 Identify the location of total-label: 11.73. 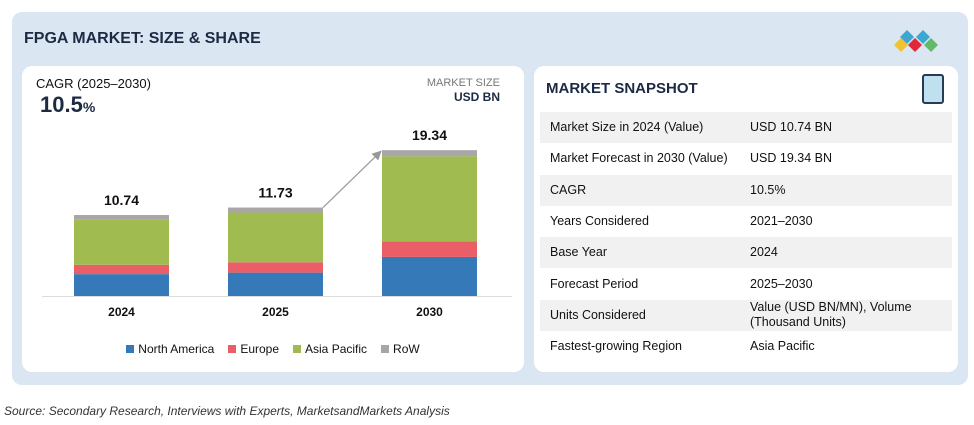
(275, 193).